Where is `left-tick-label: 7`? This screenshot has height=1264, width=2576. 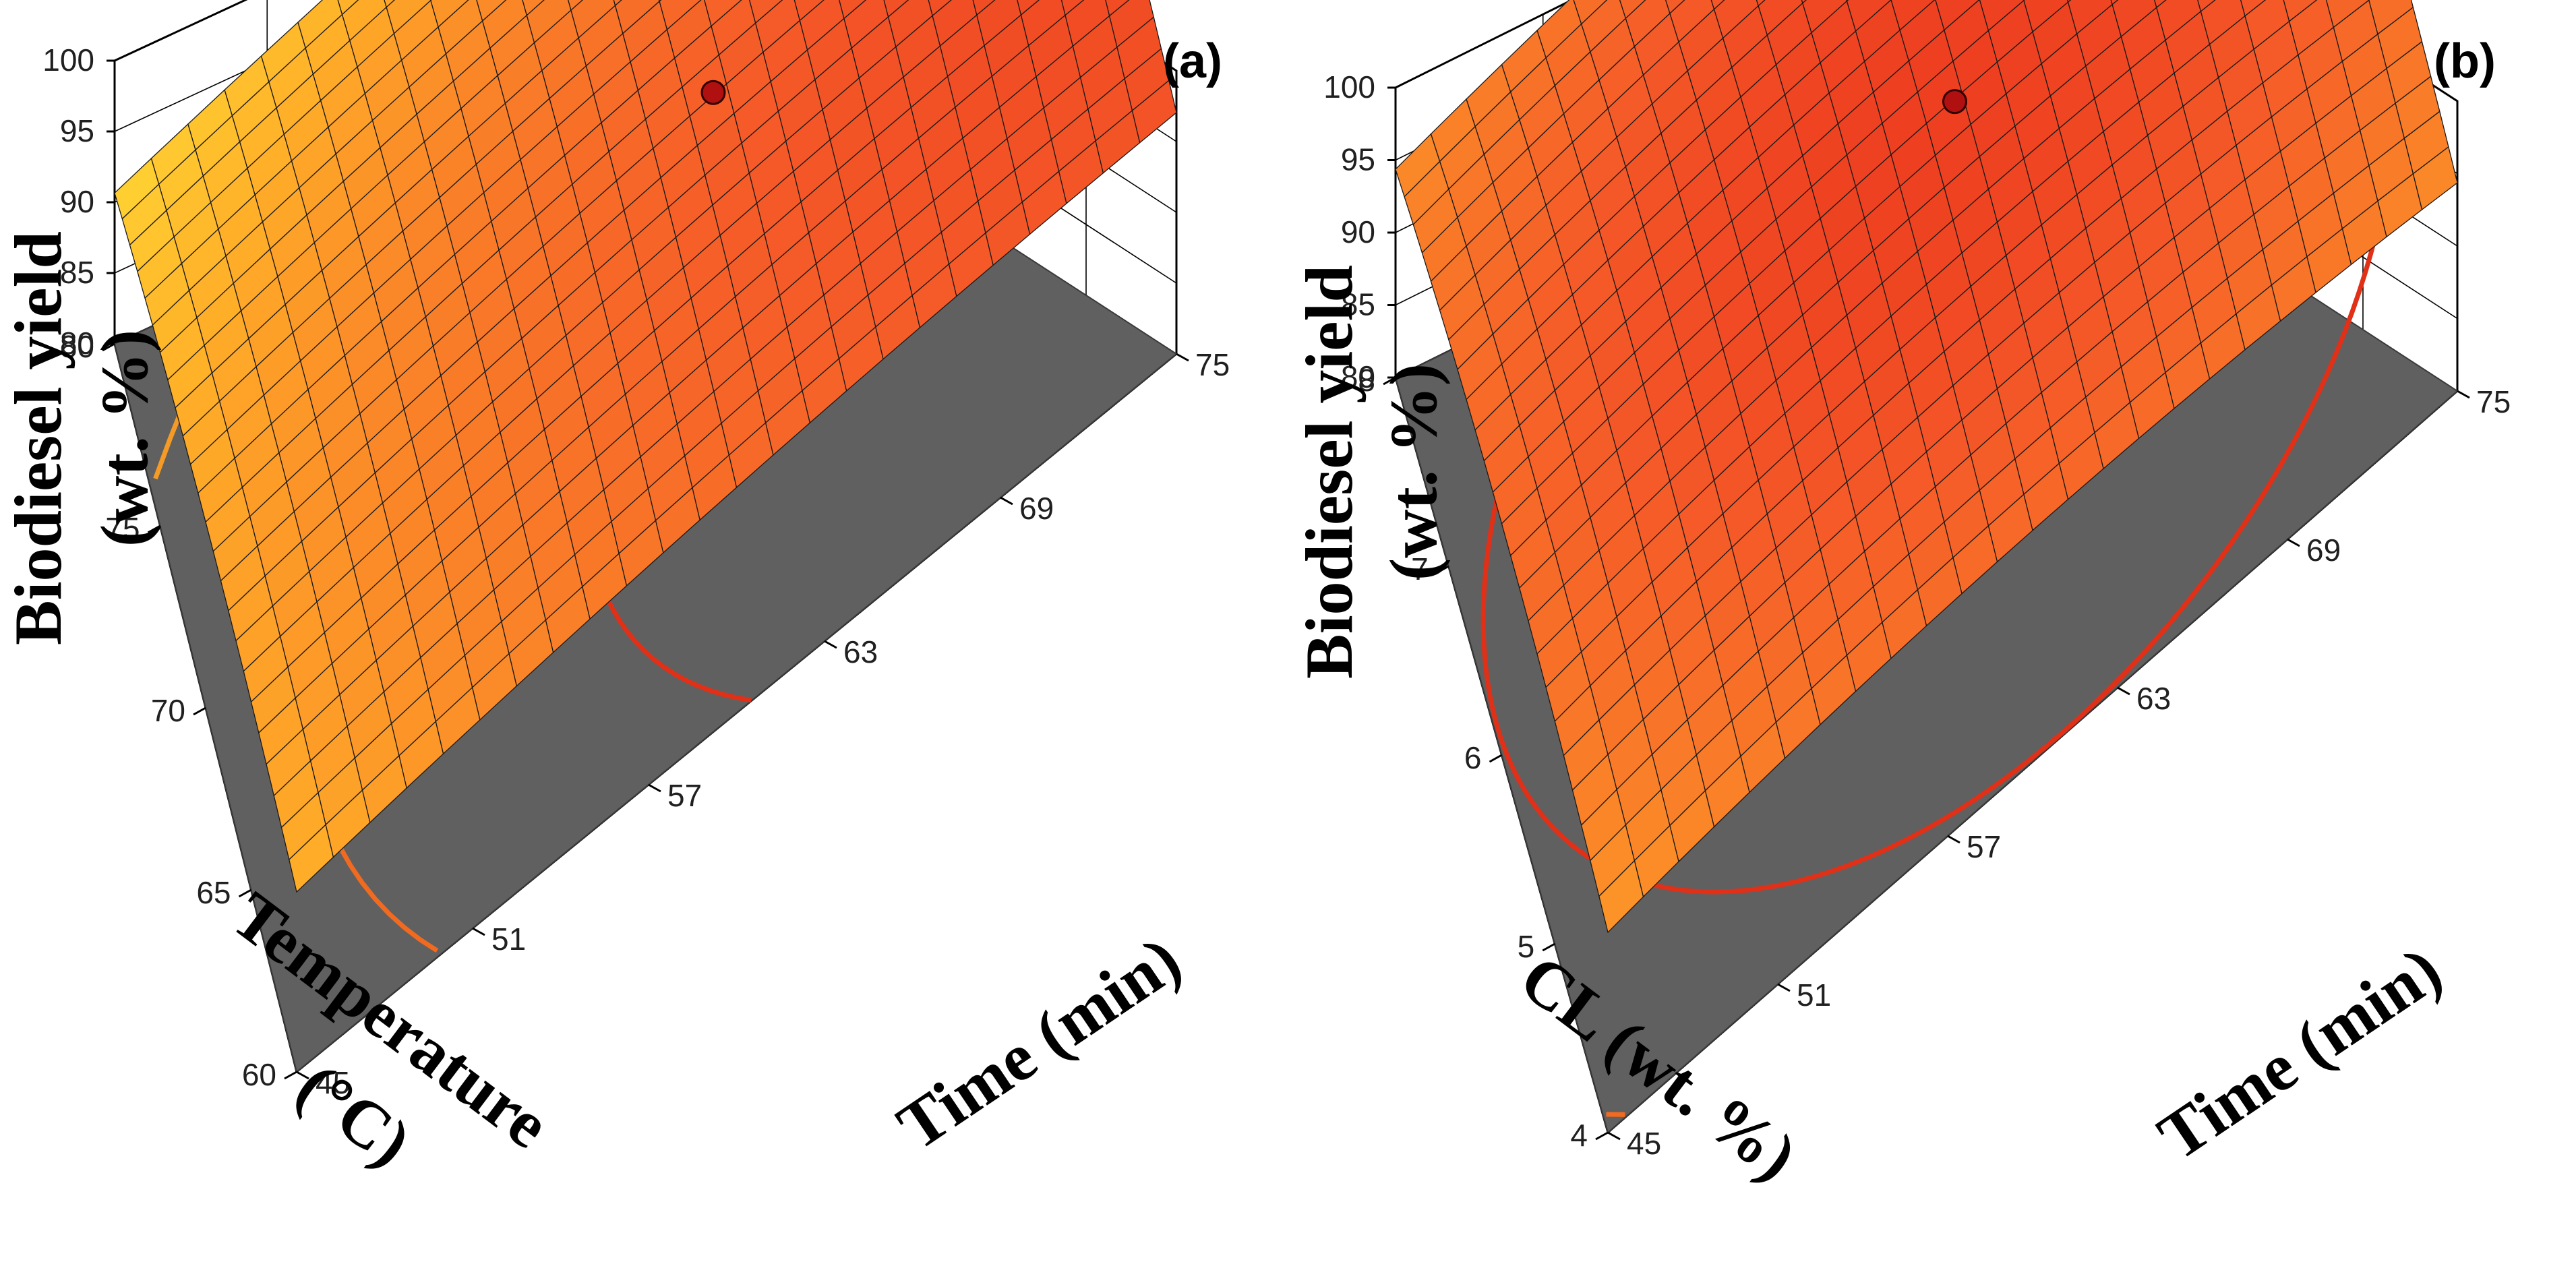
left-tick-label: 7 is located at coordinates (1420, 568).